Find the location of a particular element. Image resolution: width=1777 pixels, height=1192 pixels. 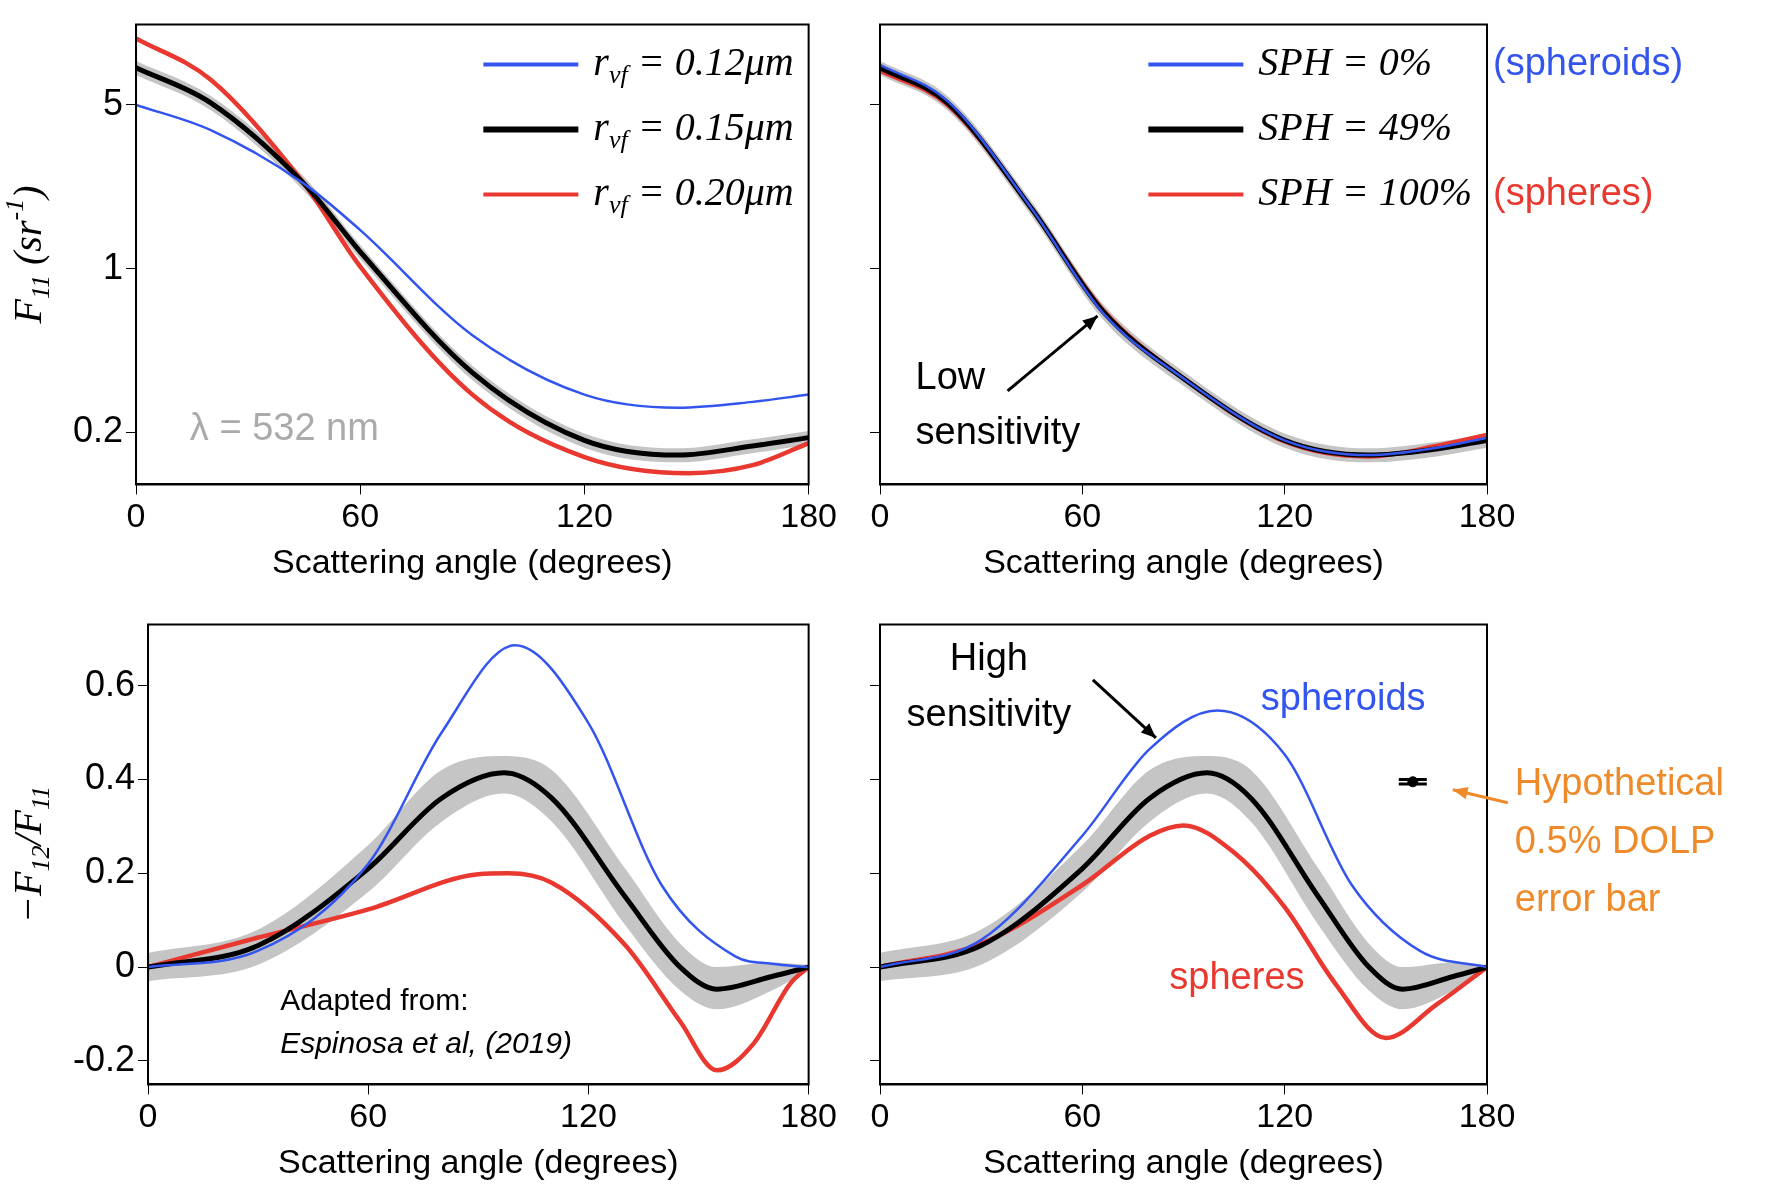

annotation: Adapted from: is located at coordinates (374, 999).